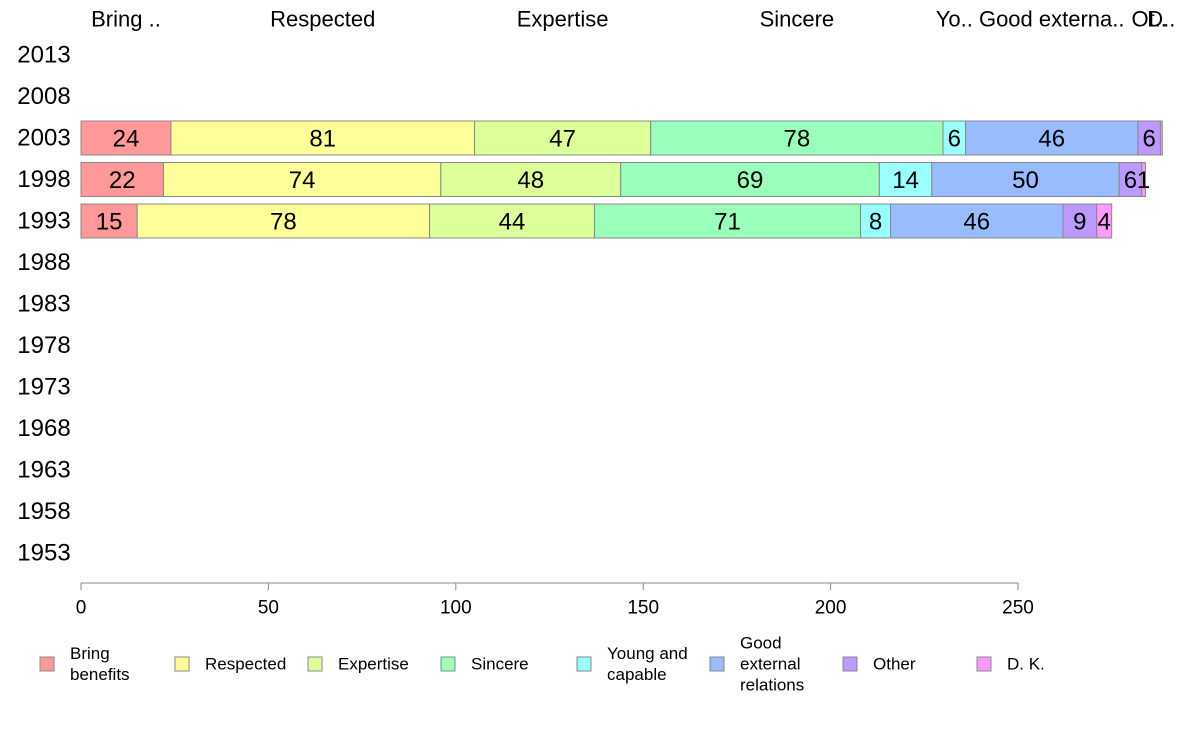 This screenshot has height=736, width=1188. Describe the element at coordinates (1149, 139) in the screenshot. I see `data-label-2003-other: 6` at that location.